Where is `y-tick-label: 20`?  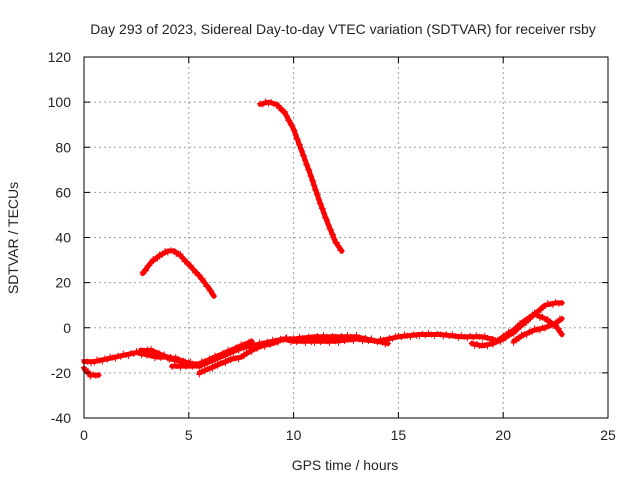
y-tick-label: 20 is located at coordinates (63, 283).